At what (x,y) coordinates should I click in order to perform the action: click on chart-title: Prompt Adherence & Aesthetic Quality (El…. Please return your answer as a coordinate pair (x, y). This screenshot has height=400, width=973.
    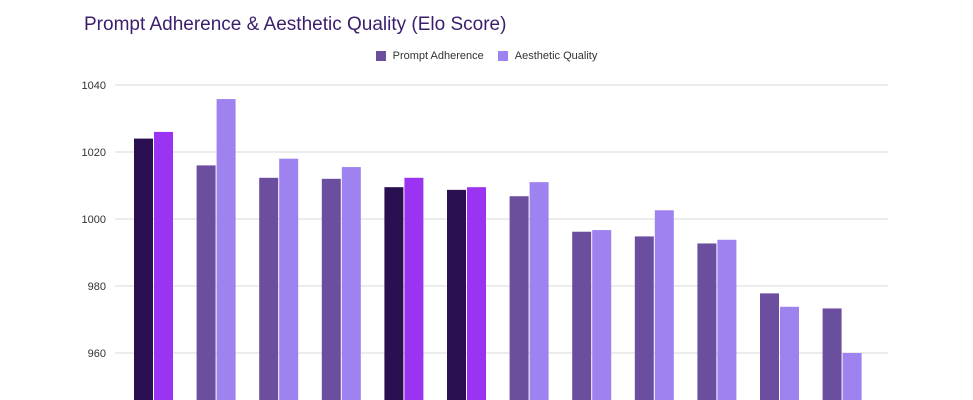
    Looking at the image, I should click on (295, 24).